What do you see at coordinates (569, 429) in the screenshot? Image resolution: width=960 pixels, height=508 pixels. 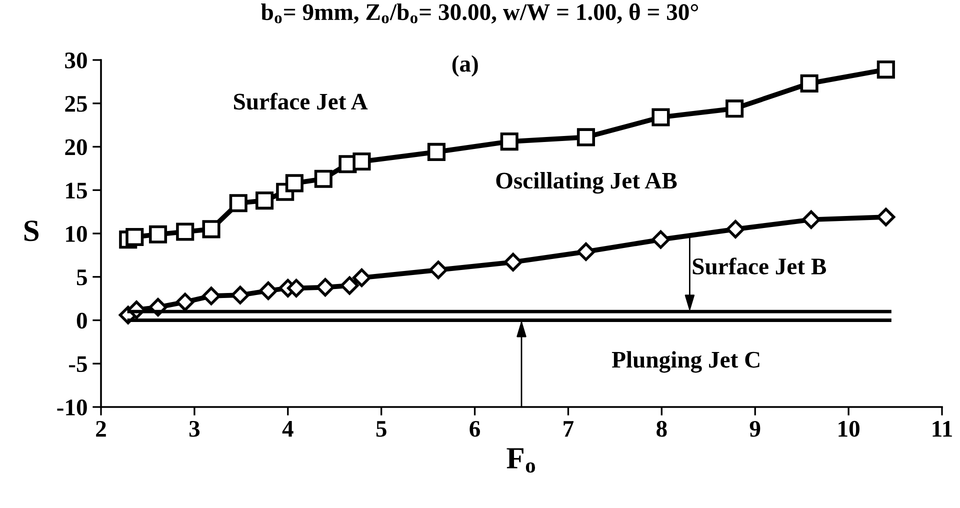 I see `x-tick-label: 7` at bounding box center [569, 429].